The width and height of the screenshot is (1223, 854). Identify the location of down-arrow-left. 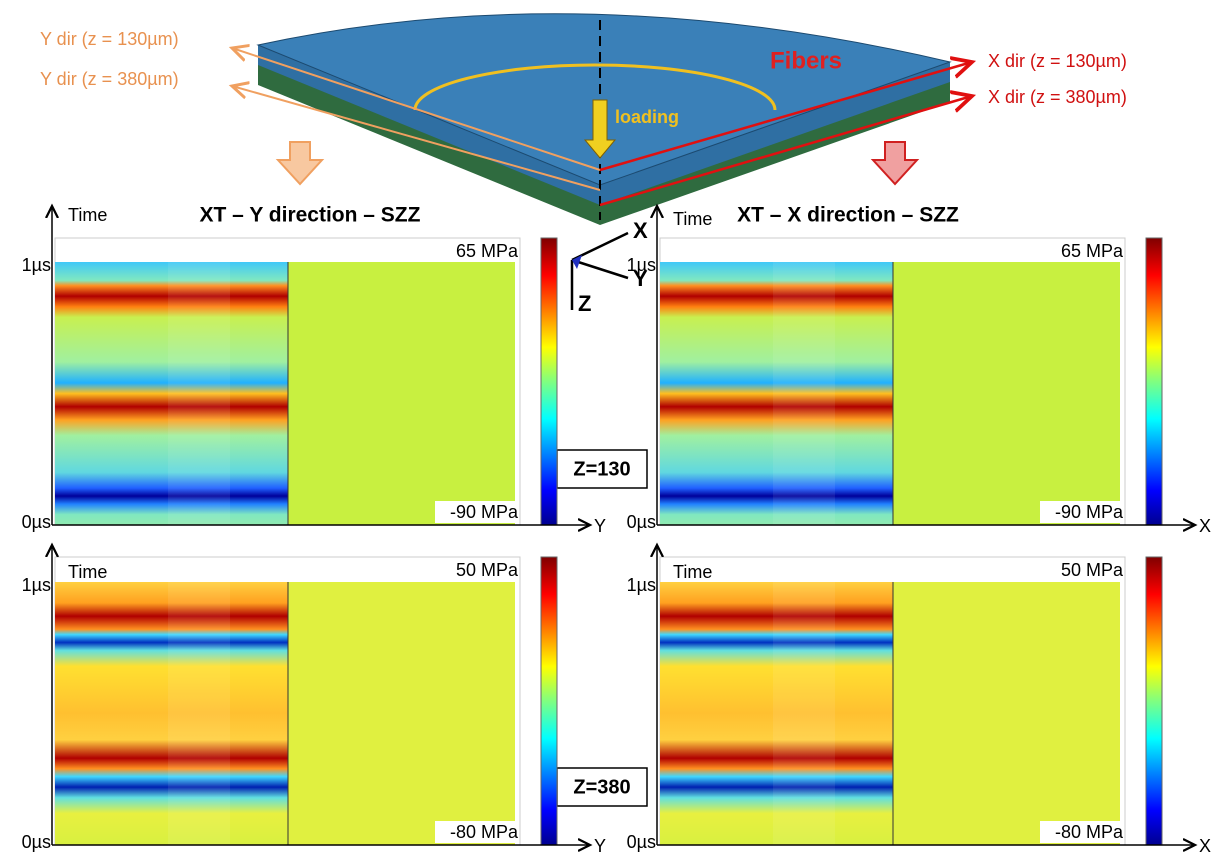
(300, 163).